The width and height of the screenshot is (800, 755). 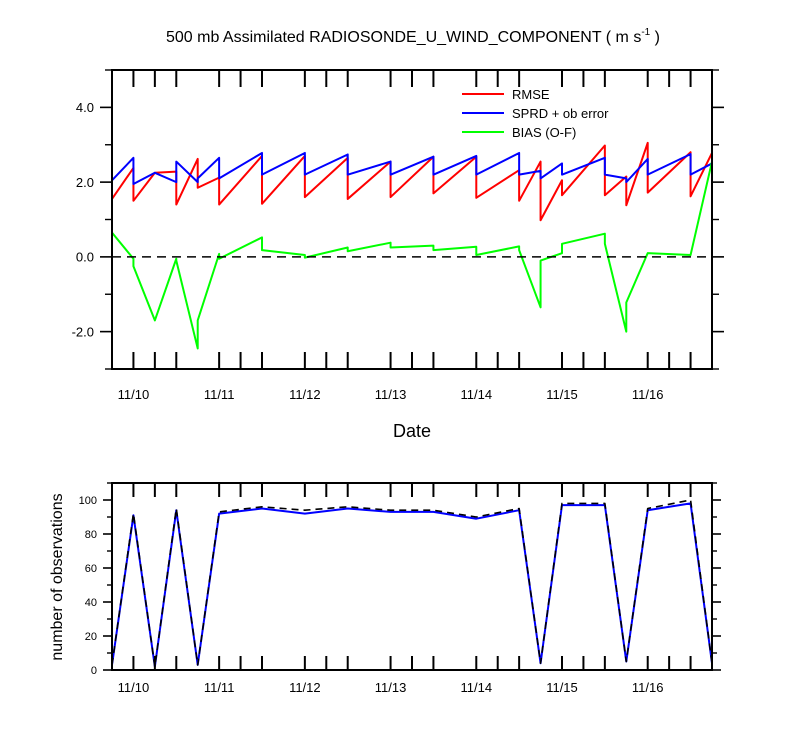 What do you see at coordinates (476, 394) in the screenshot?
I see `top-x-tick-label: 11/14` at bounding box center [476, 394].